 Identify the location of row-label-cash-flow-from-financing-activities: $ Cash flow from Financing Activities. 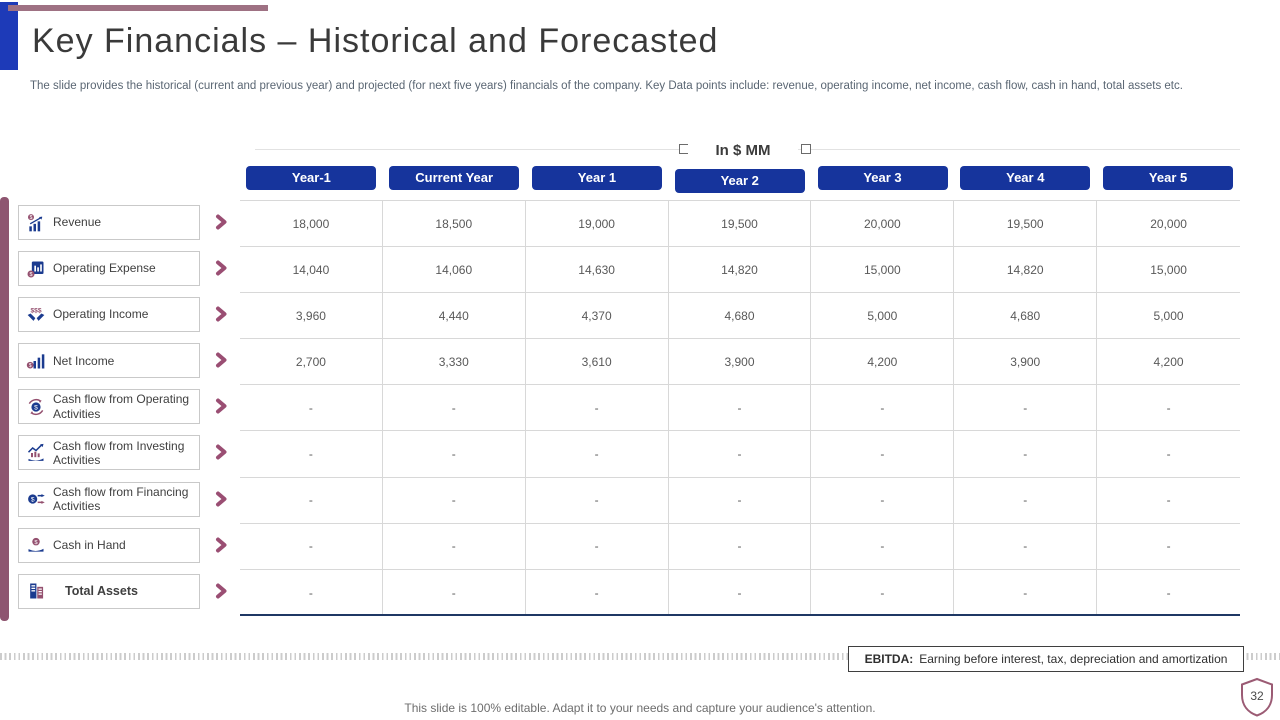
(109, 499).